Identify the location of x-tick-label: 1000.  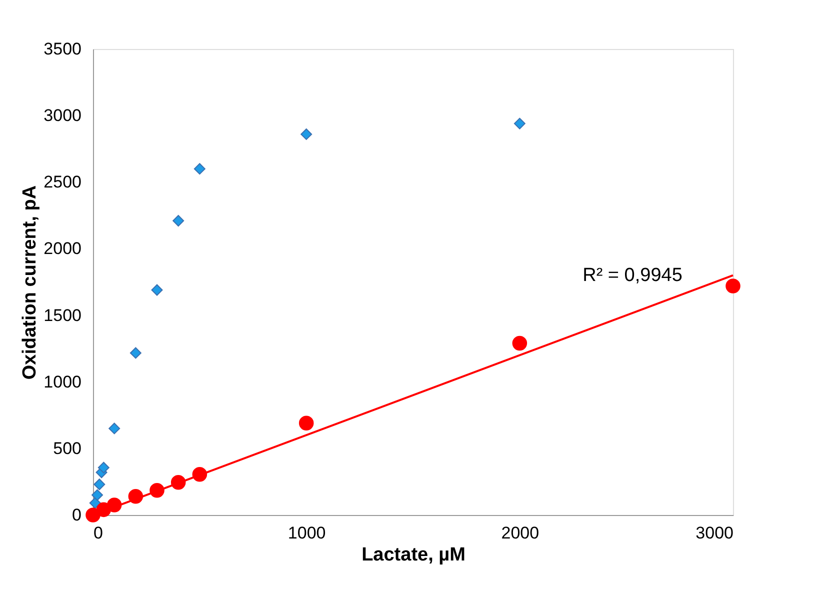
(307, 533).